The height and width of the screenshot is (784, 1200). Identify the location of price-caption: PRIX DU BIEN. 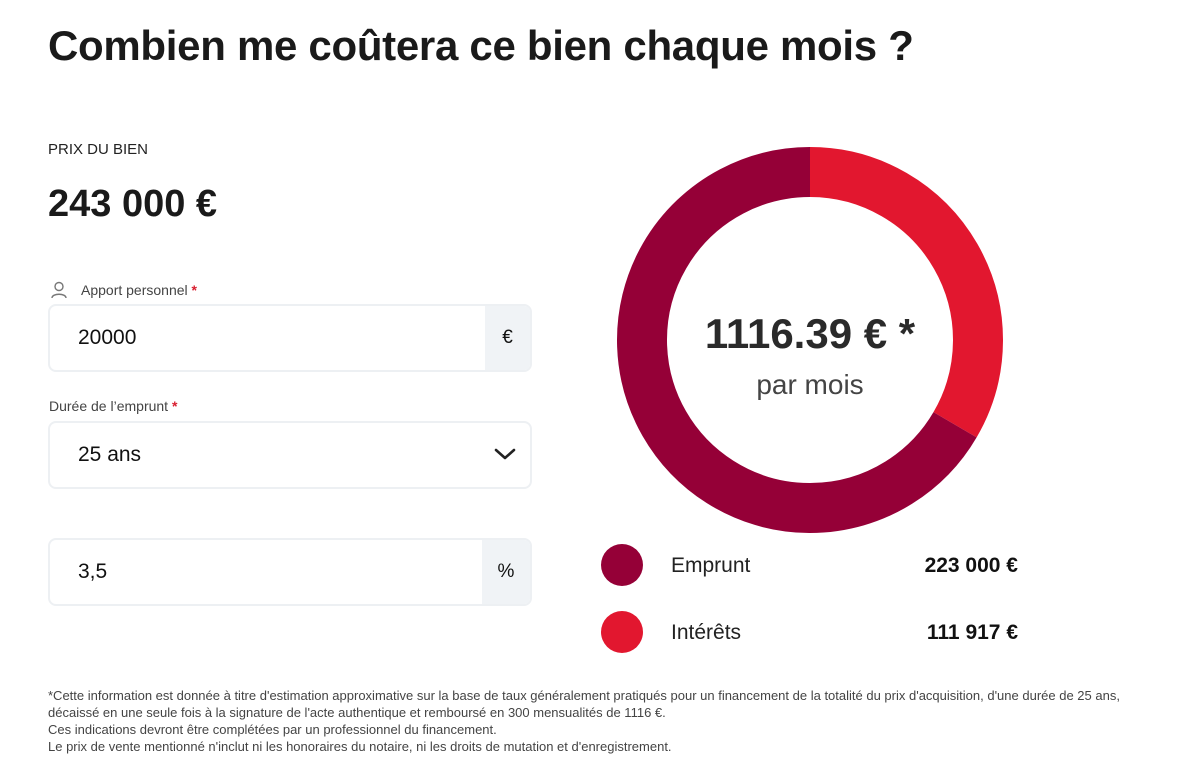
(98, 149).